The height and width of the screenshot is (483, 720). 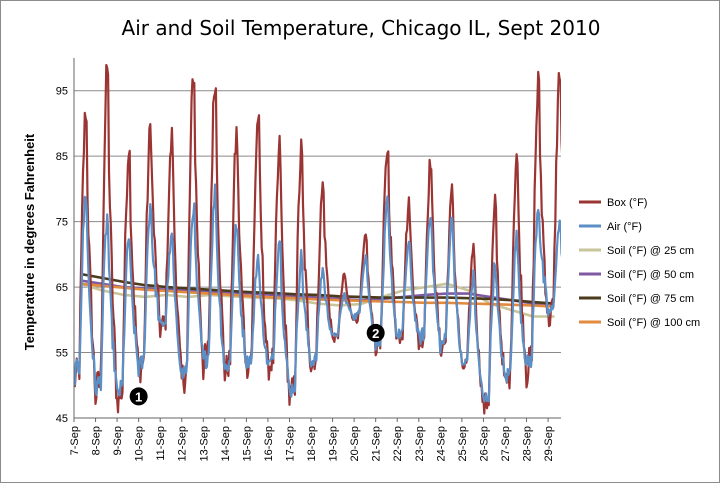 What do you see at coordinates (161, 443) in the screenshot?
I see `x-tick-label: 11-Sep` at bounding box center [161, 443].